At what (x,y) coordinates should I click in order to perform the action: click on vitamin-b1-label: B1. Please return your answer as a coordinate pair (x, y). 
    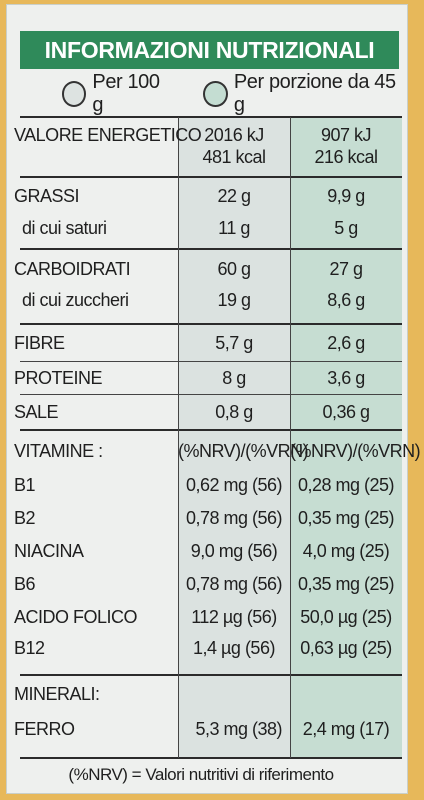
    Looking at the image, I should click on (25, 485).